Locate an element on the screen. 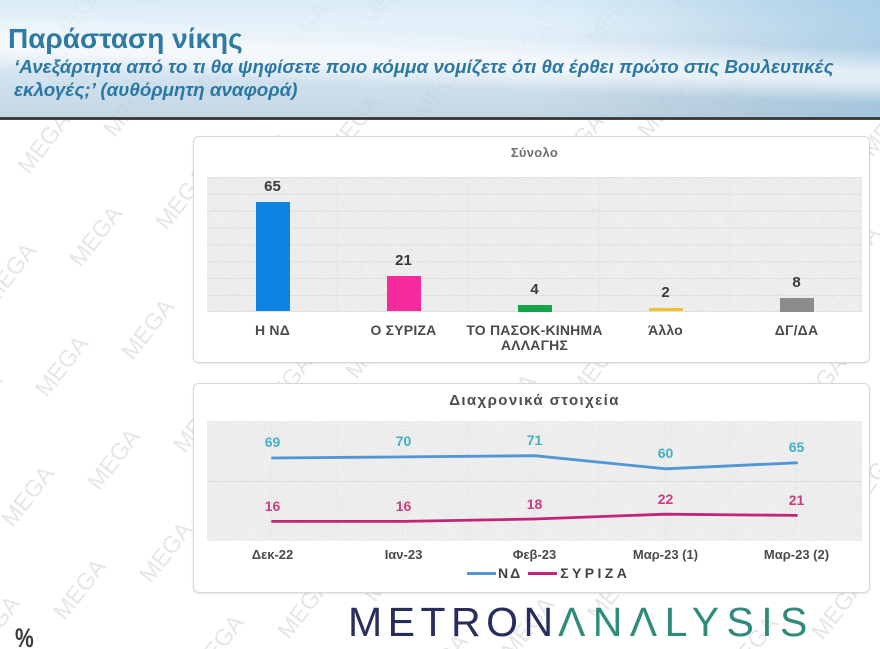  svg-text: METRON is located at coordinates (453, 622).